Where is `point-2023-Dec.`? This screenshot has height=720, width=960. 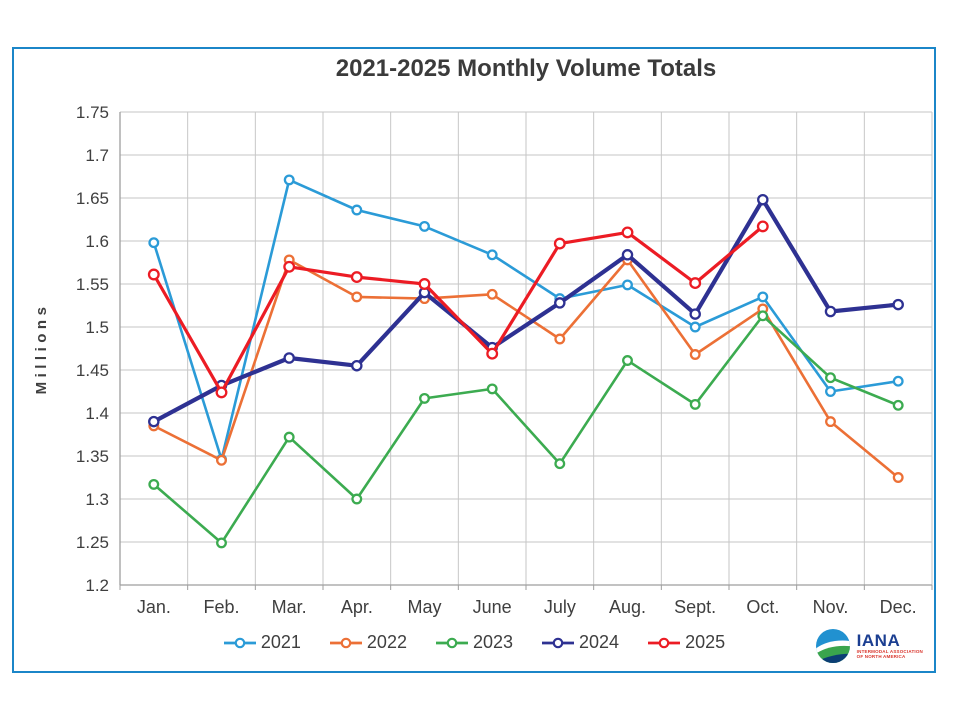
point-2023-Dec. is located at coordinates (898, 405).